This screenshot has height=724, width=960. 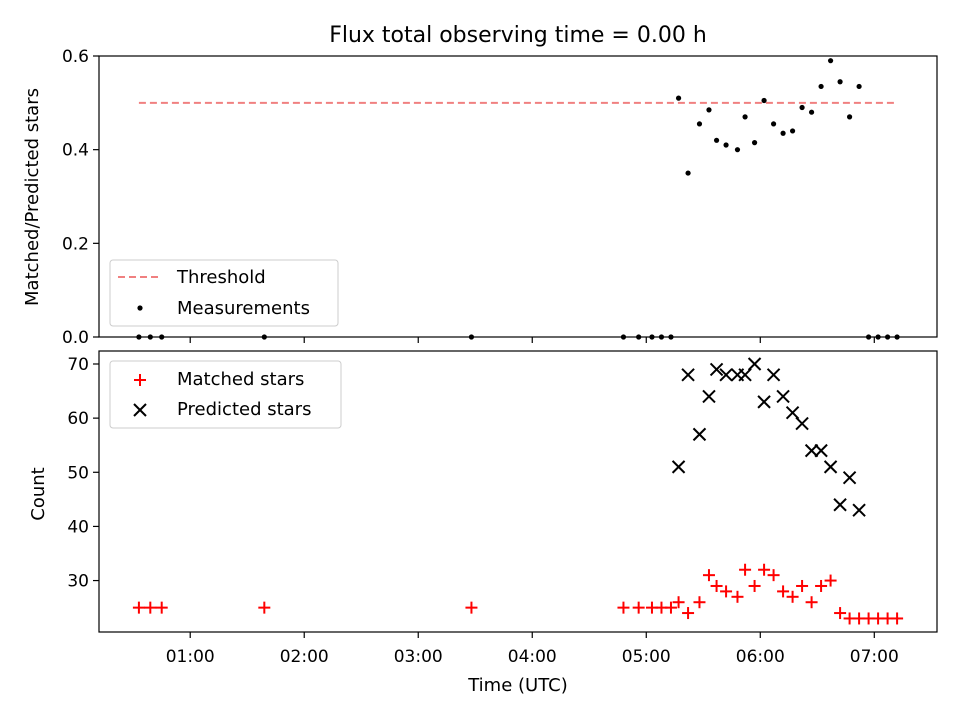 What do you see at coordinates (78, 419) in the screenshot?
I see `y-tick-label: 60` at bounding box center [78, 419].